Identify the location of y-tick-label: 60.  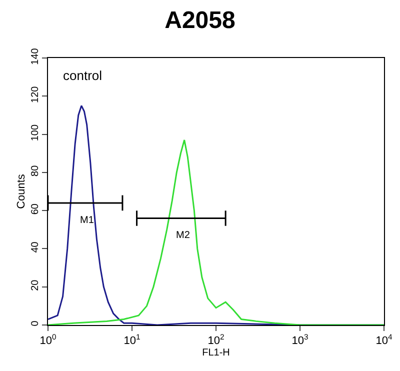
(35, 209).